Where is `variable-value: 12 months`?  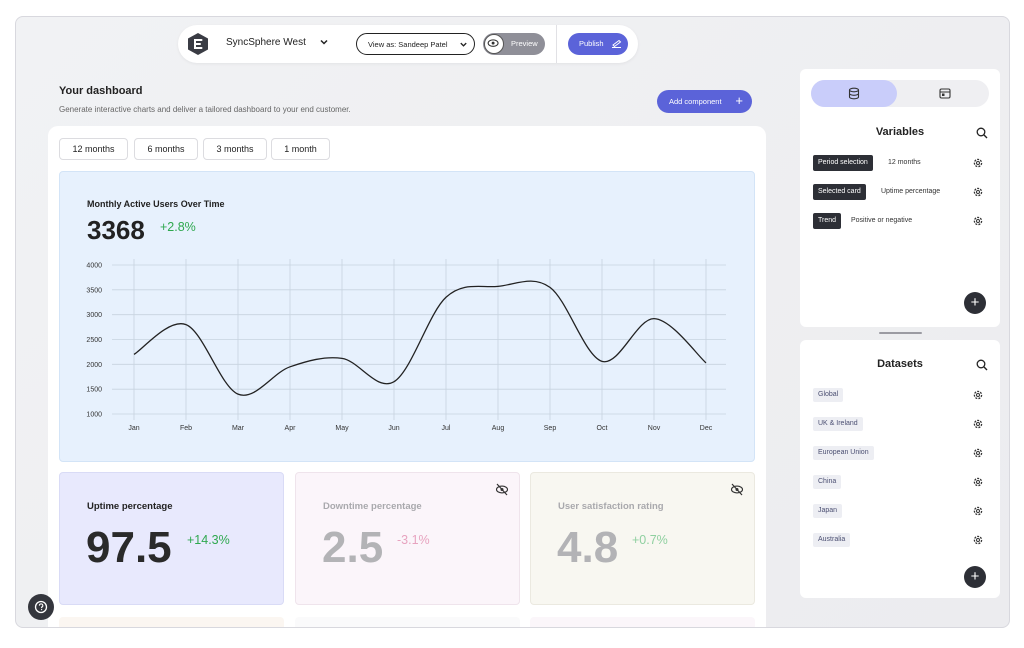 variable-value: 12 months is located at coordinates (904, 162).